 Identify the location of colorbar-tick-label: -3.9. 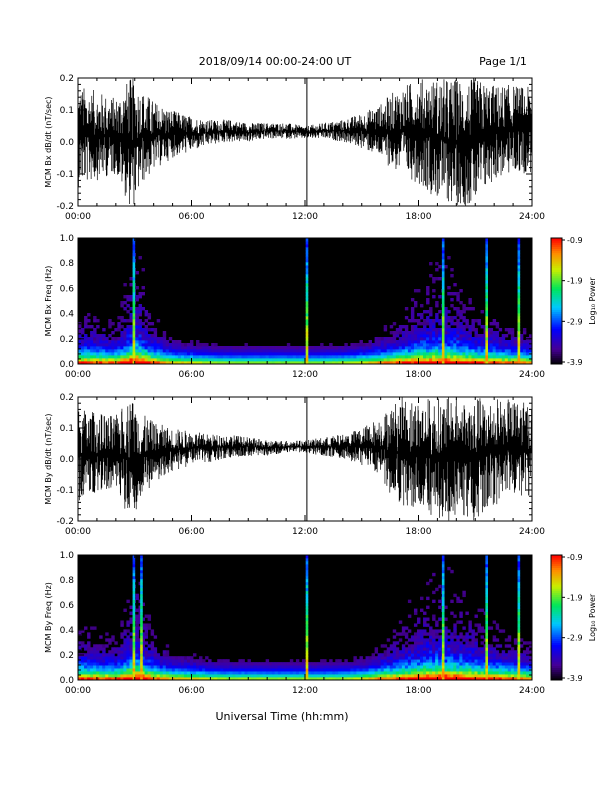
(575, 362).